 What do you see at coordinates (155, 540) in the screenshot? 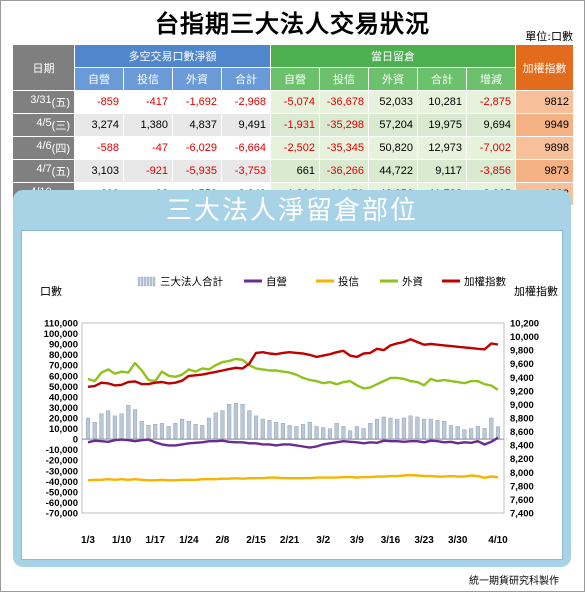
I see `x-tick-label: 1/17` at bounding box center [155, 540].